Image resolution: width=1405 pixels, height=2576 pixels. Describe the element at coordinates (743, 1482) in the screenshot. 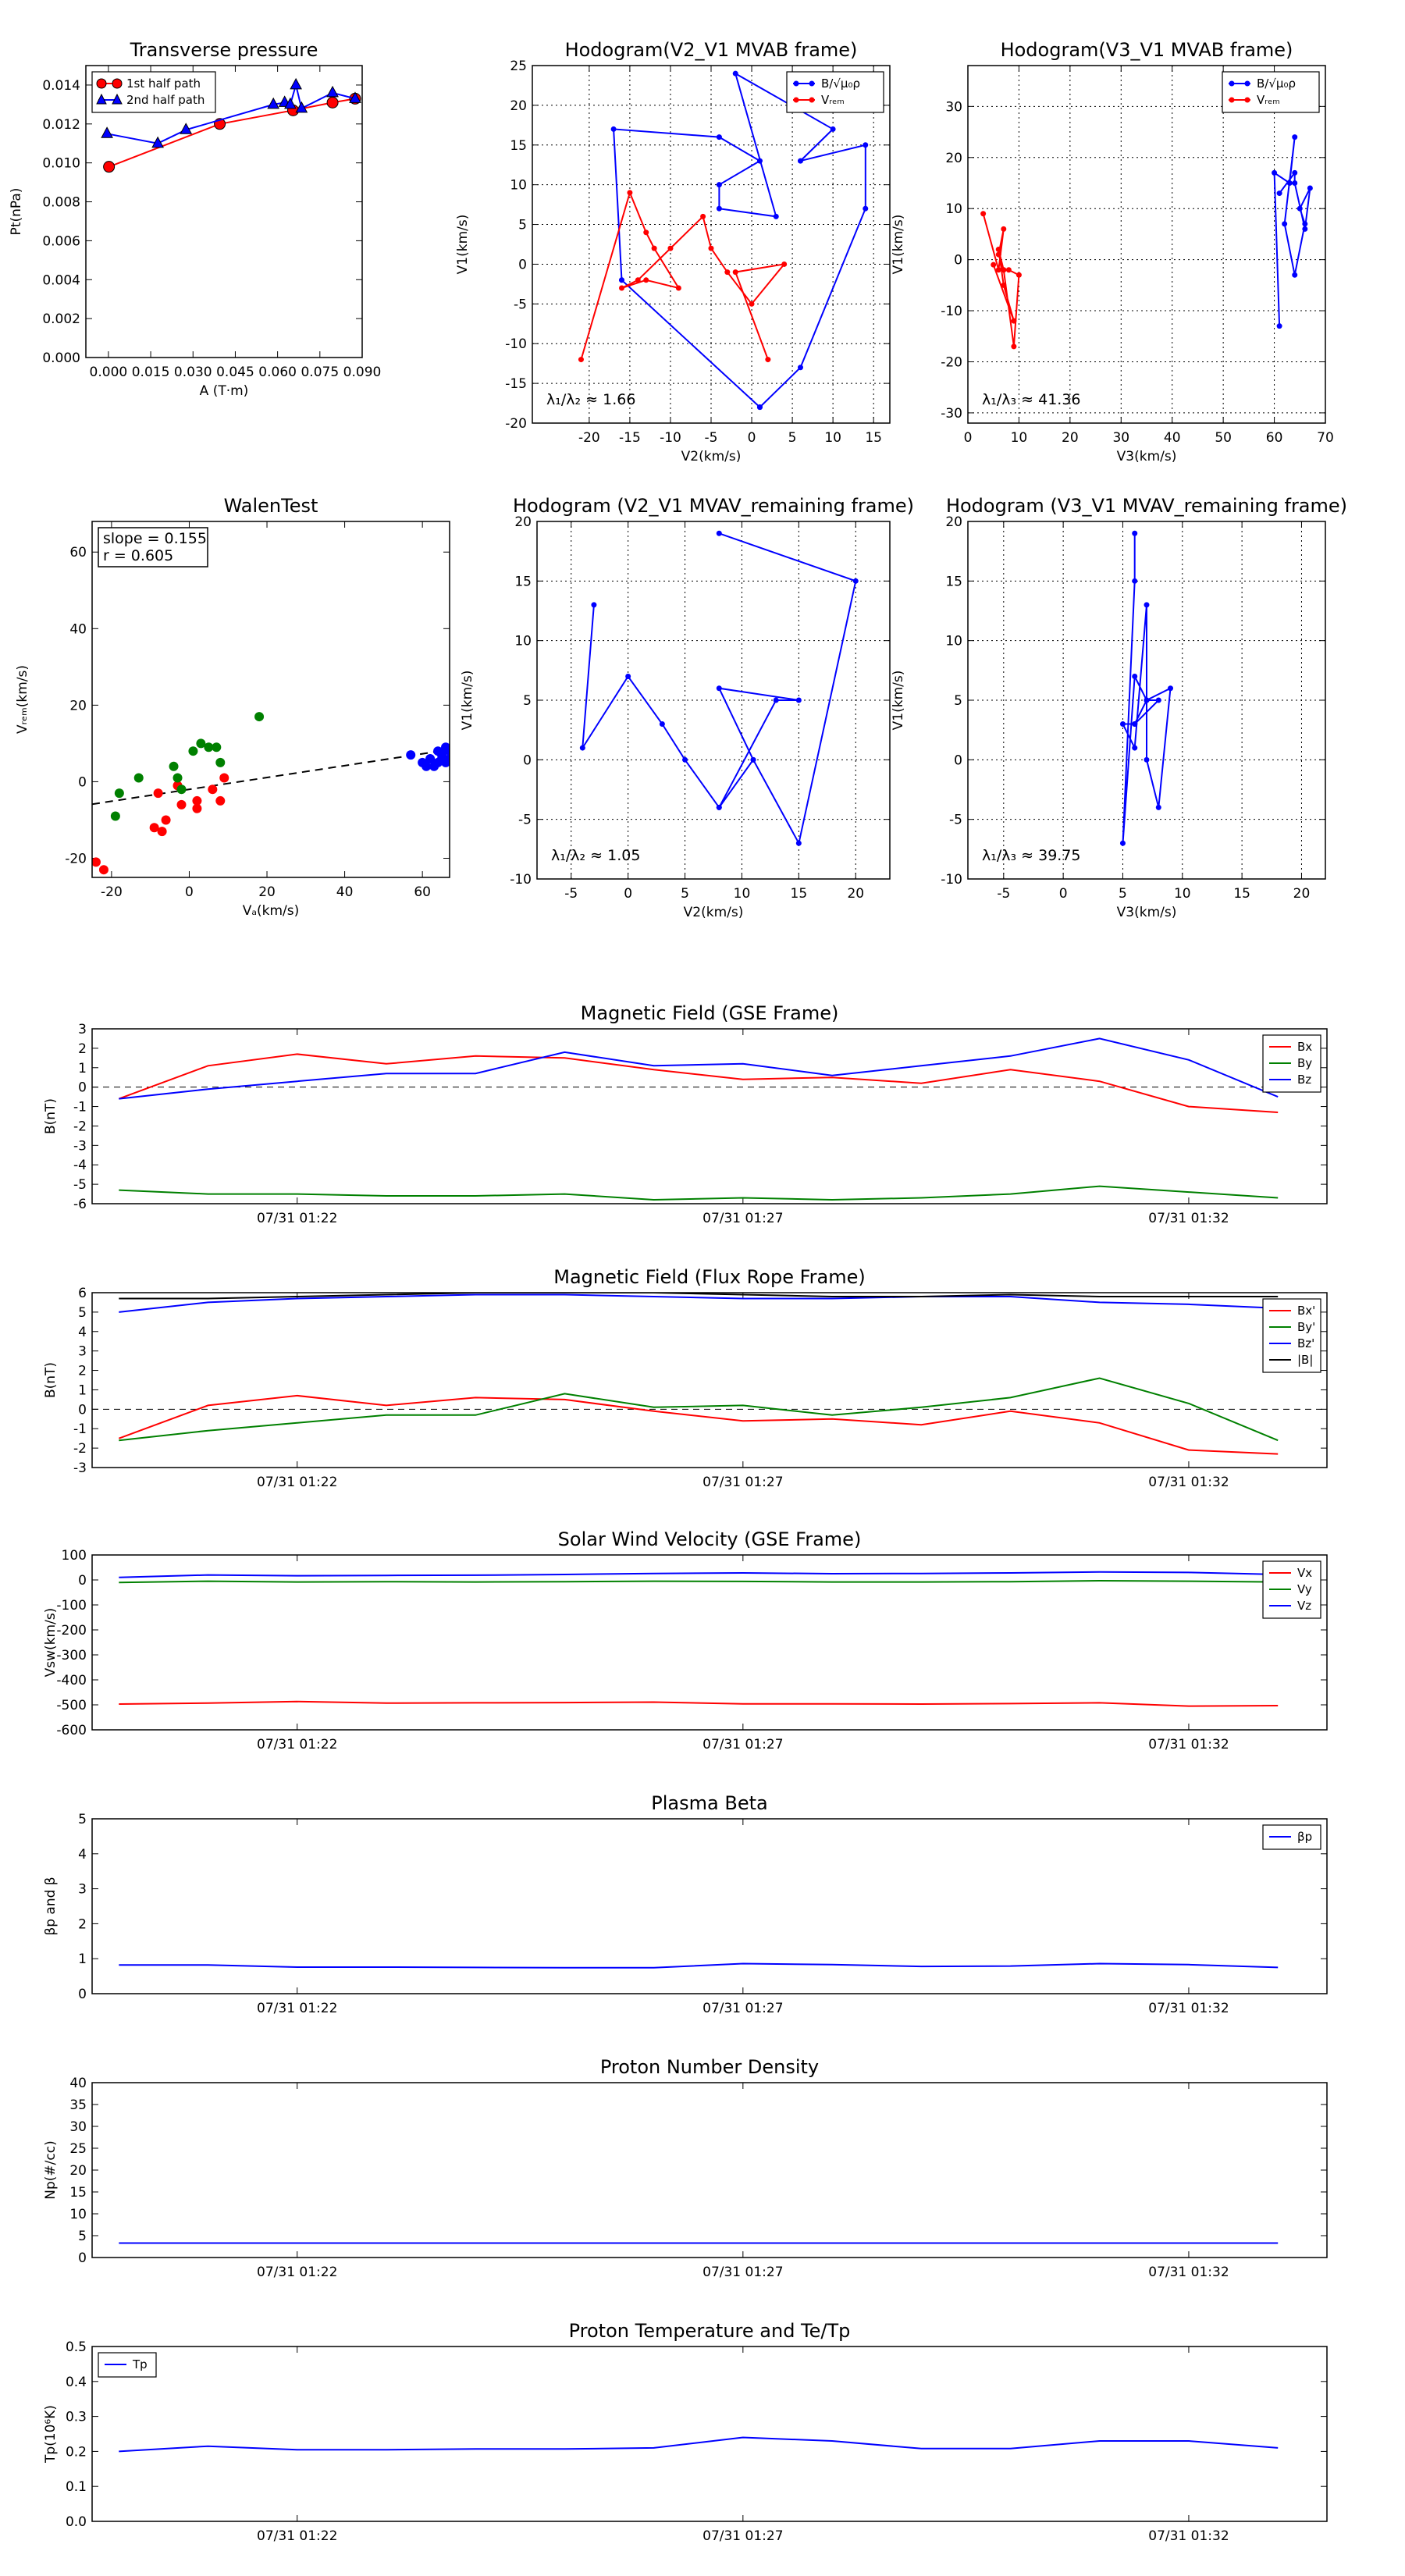

I see `bfr-xtick-label-1: 07/31 01:27` at that location.